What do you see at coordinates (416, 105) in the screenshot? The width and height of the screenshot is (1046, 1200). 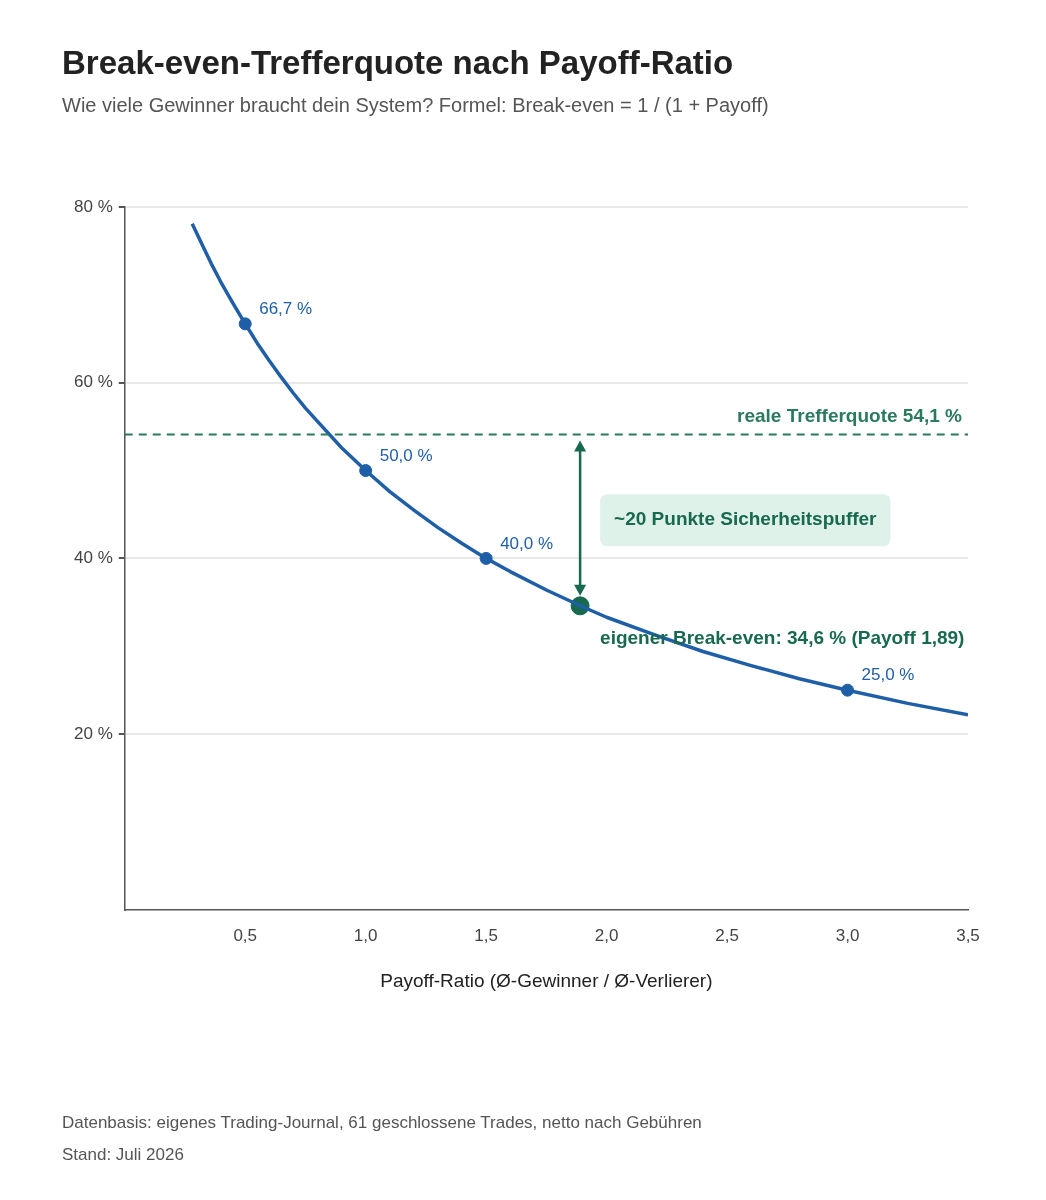 I see `chart-subtitle: Wie viele Gewinner braucht dein System? Formel: Break-even = 1 / (1 + Payoff)` at bounding box center [416, 105].